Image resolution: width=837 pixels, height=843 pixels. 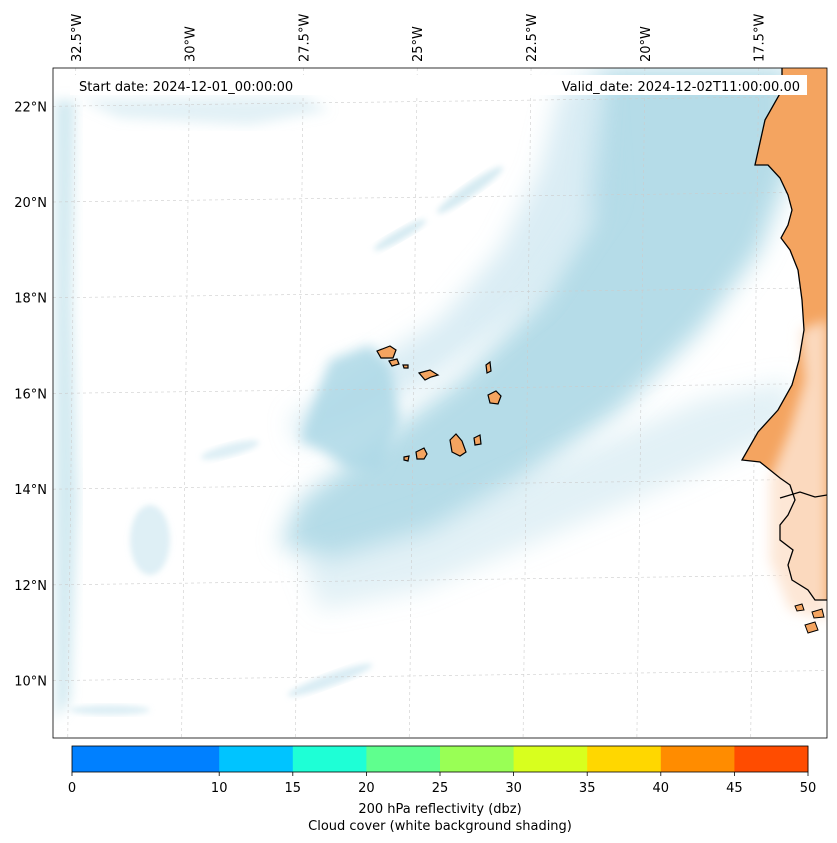 What do you see at coordinates (477, 440) in the screenshot?
I see `island-maio` at bounding box center [477, 440].